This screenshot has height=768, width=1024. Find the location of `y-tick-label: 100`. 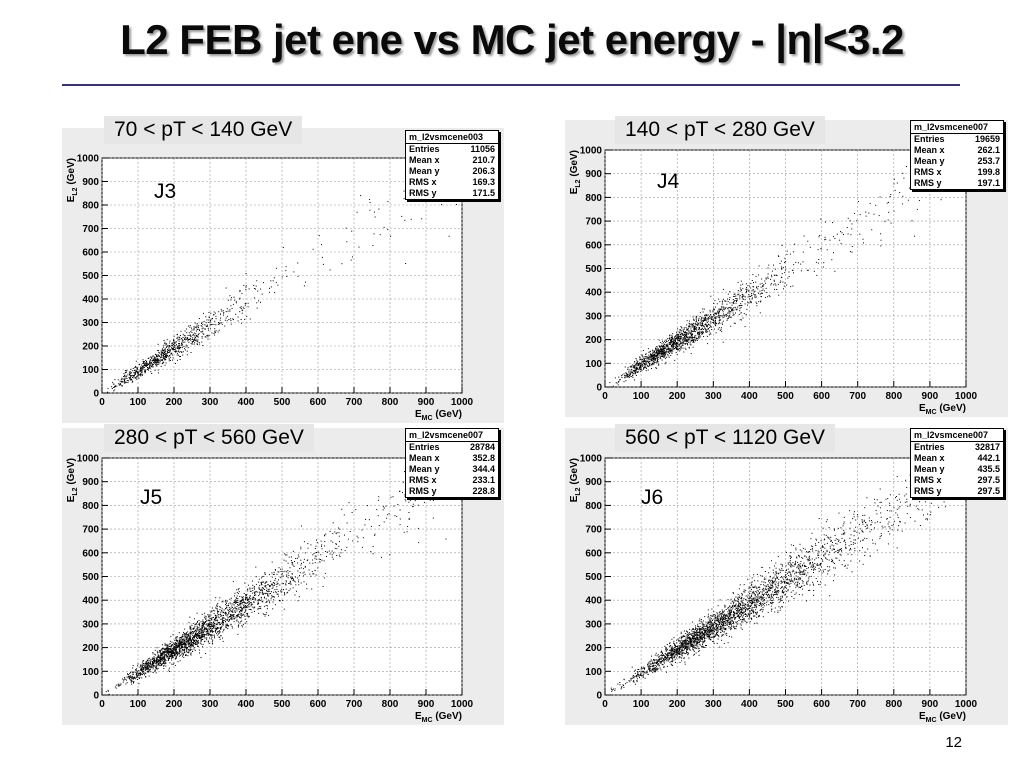

y-tick-label: 100 is located at coordinates (593, 364).